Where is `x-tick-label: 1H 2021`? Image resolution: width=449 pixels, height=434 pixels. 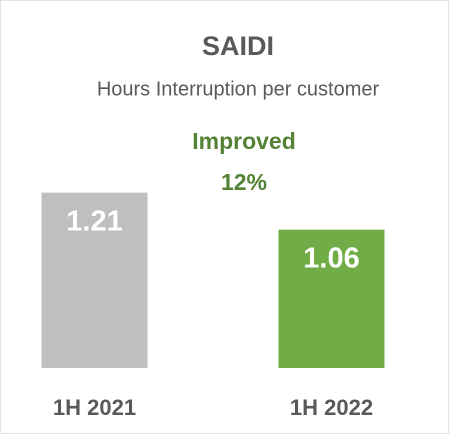
x-tick-label: 1H 2021 is located at coordinates (94, 407).